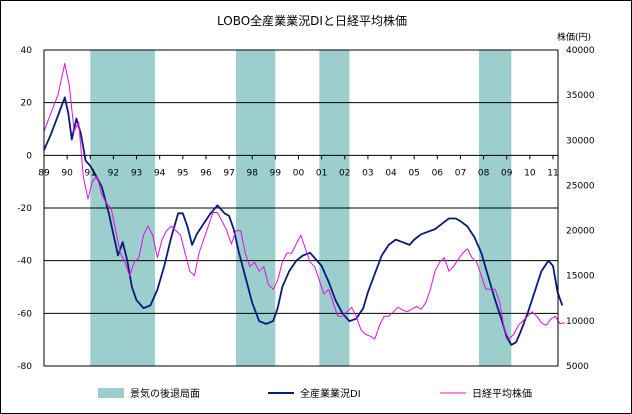 The height and width of the screenshot is (414, 632). Describe the element at coordinates (299, 173) in the screenshot. I see `x-tick-label: 00` at that location.